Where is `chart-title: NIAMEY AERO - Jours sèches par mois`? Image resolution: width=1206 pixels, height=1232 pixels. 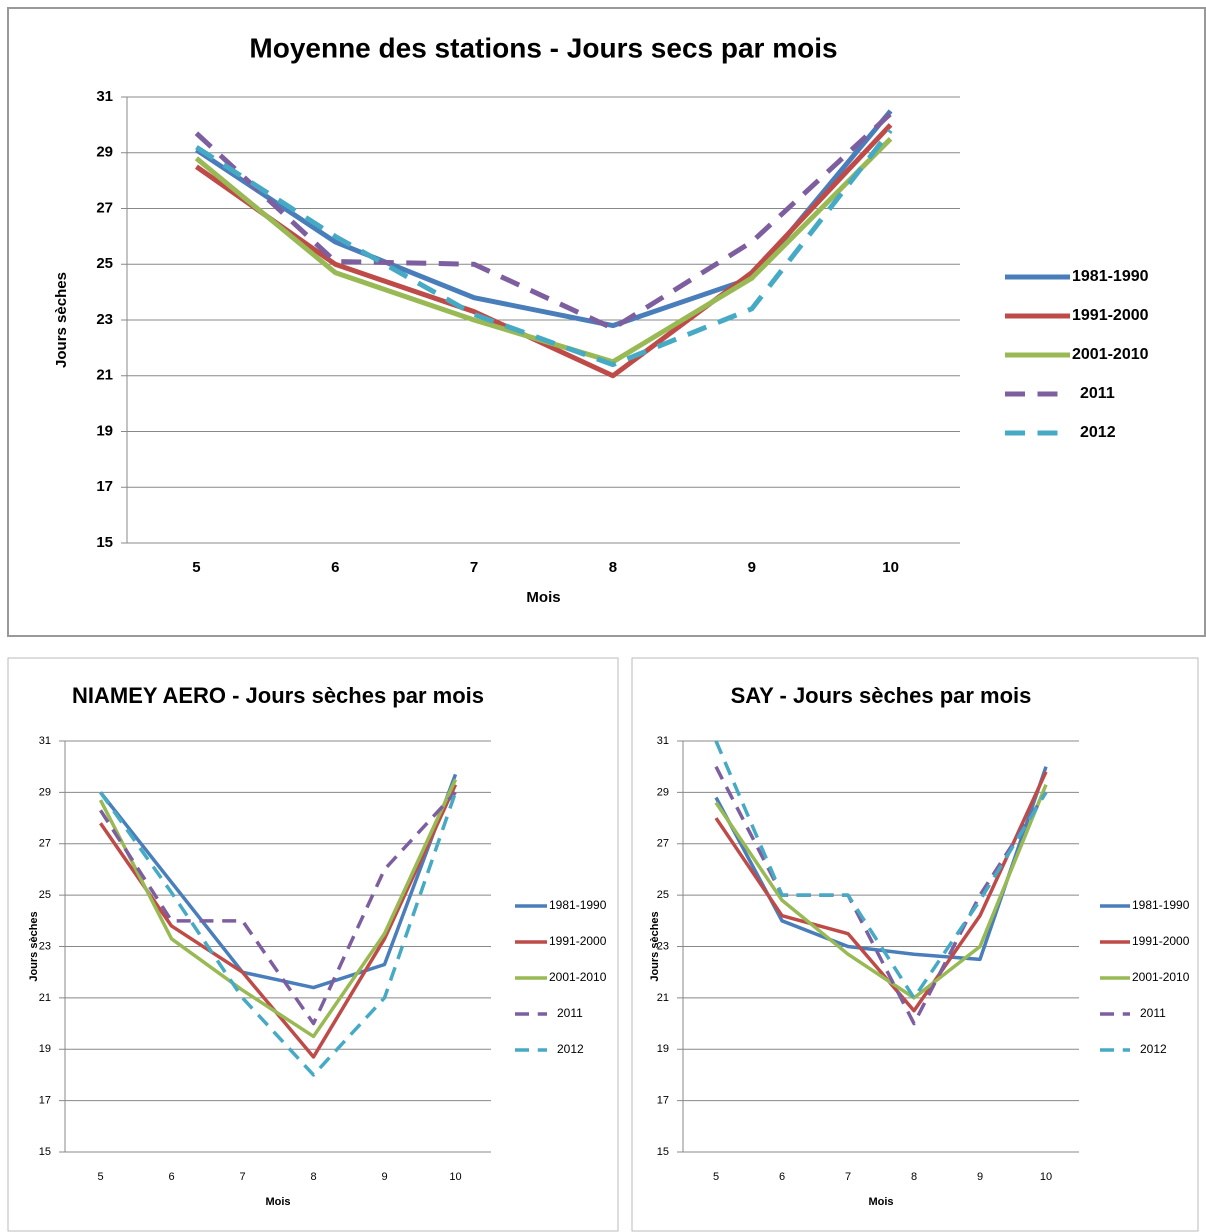
chart-title: NIAMEY AERO - Jours sèches par mois is located at coordinates (278, 695).